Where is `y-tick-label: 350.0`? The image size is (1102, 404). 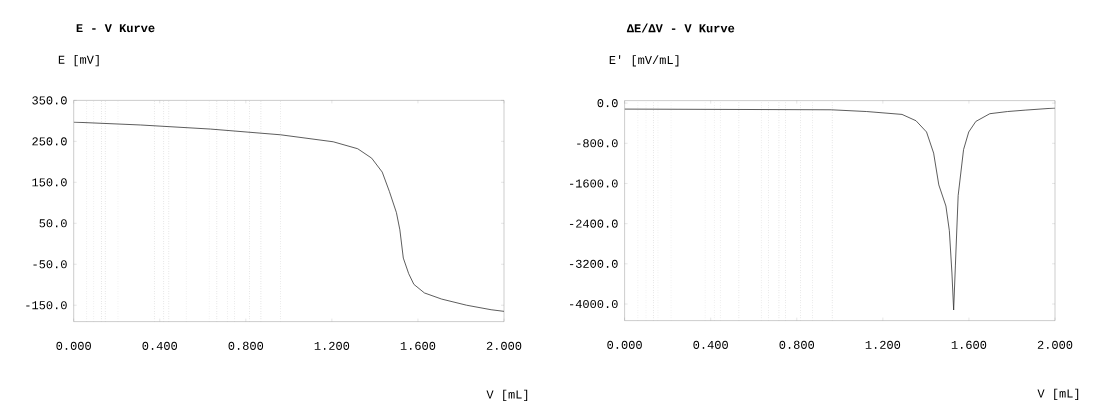
y-tick-label: 350.0 is located at coordinates (49, 100).